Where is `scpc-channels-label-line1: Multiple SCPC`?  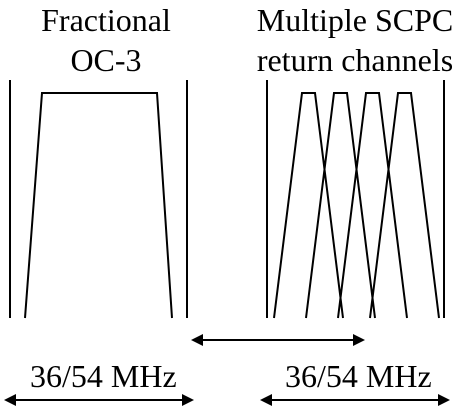 scpc-channels-label-line1: Multiple SCPC is located at coordinates (355, 20).